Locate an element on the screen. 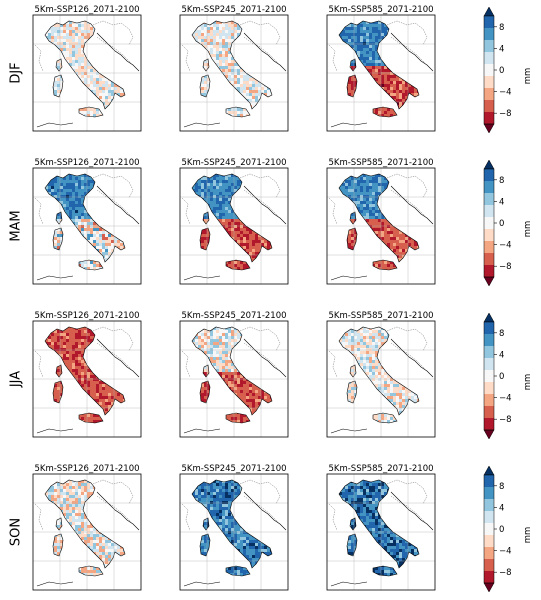 The width and height of the screenshot is (541, 600). panel-title: 5Km-SSP126_2071-2100 is located at coordinates (86, 316).